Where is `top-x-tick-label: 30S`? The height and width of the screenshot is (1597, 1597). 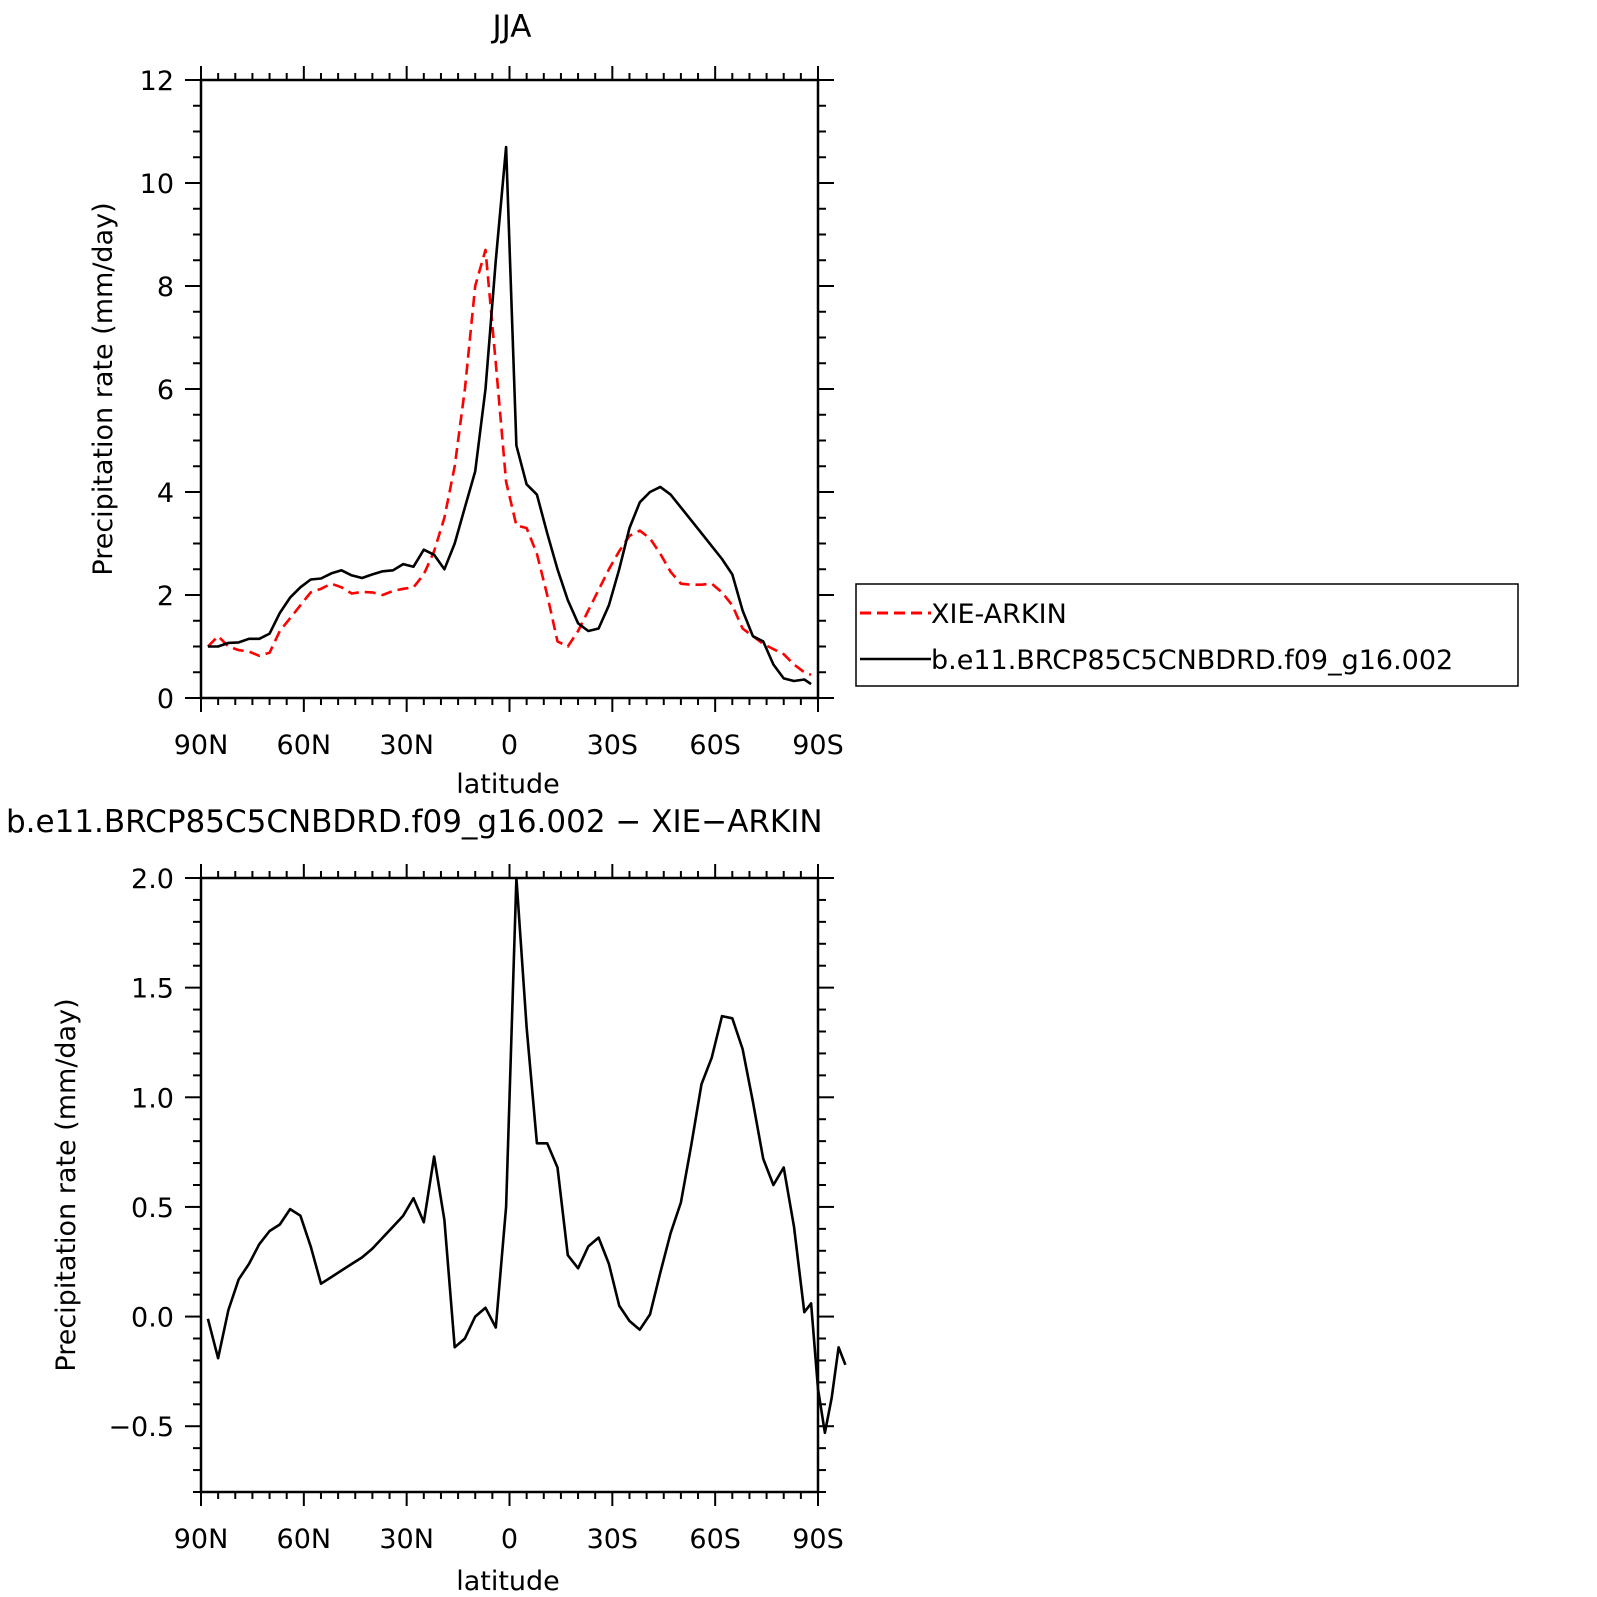 top-x-tick-label: 30S is located at coordinates (613, 745).